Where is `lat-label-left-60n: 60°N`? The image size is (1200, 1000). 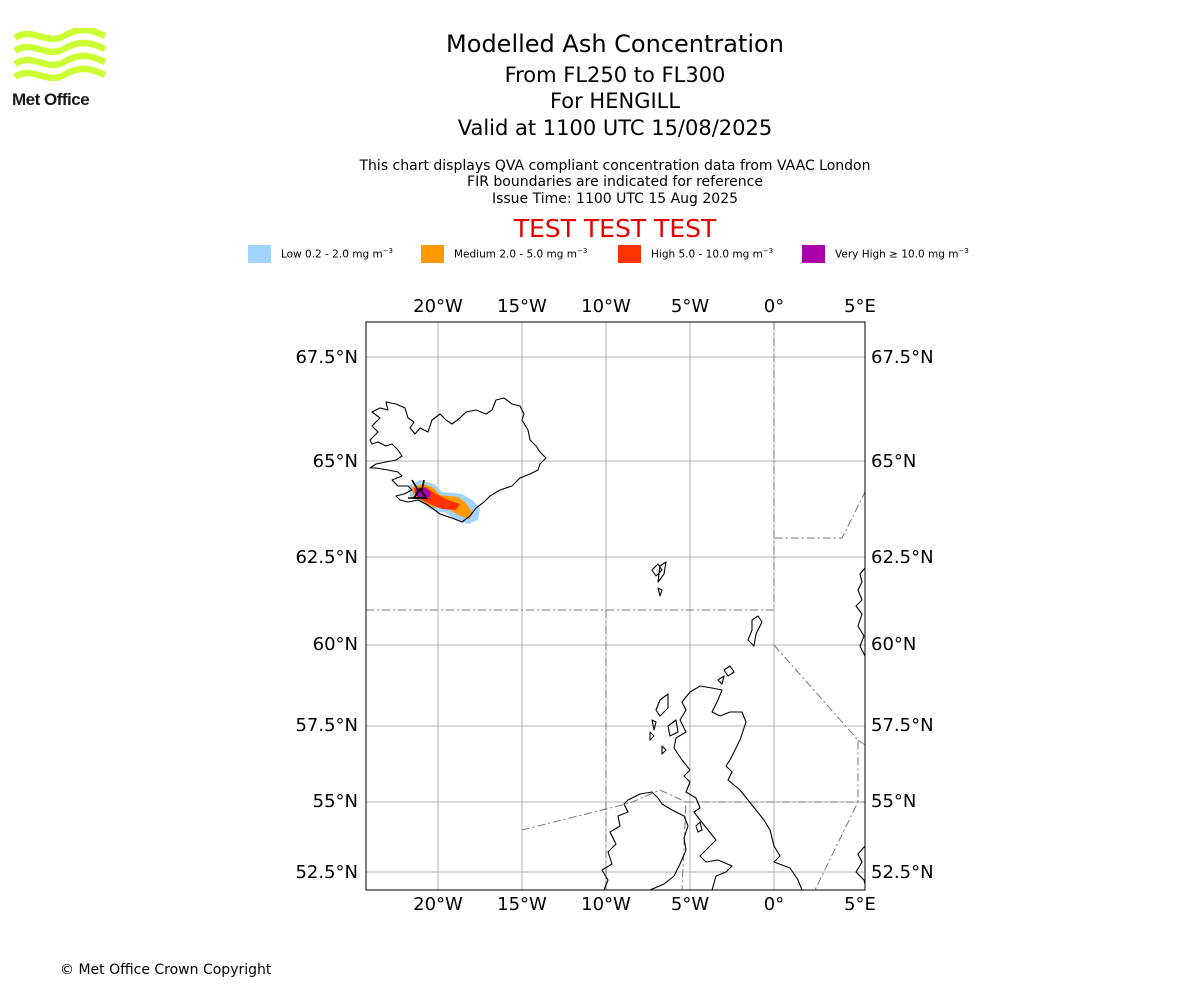 lat-label-left-60n: 60°N is located at coordinates (335, 644).